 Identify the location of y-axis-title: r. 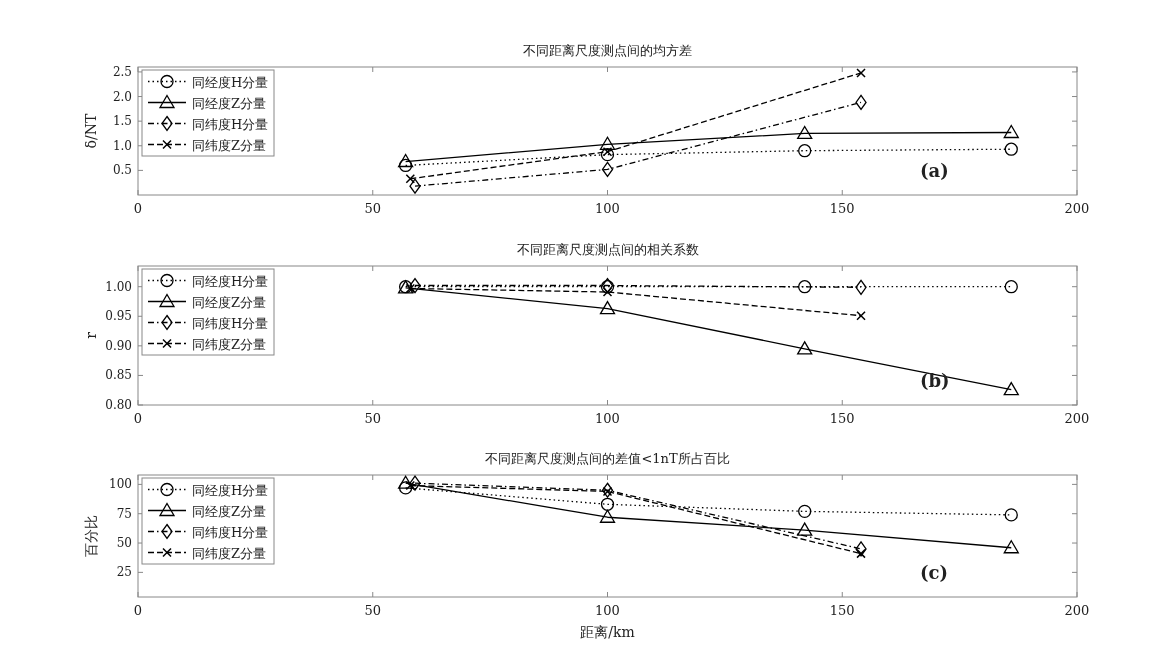
(91, 335).